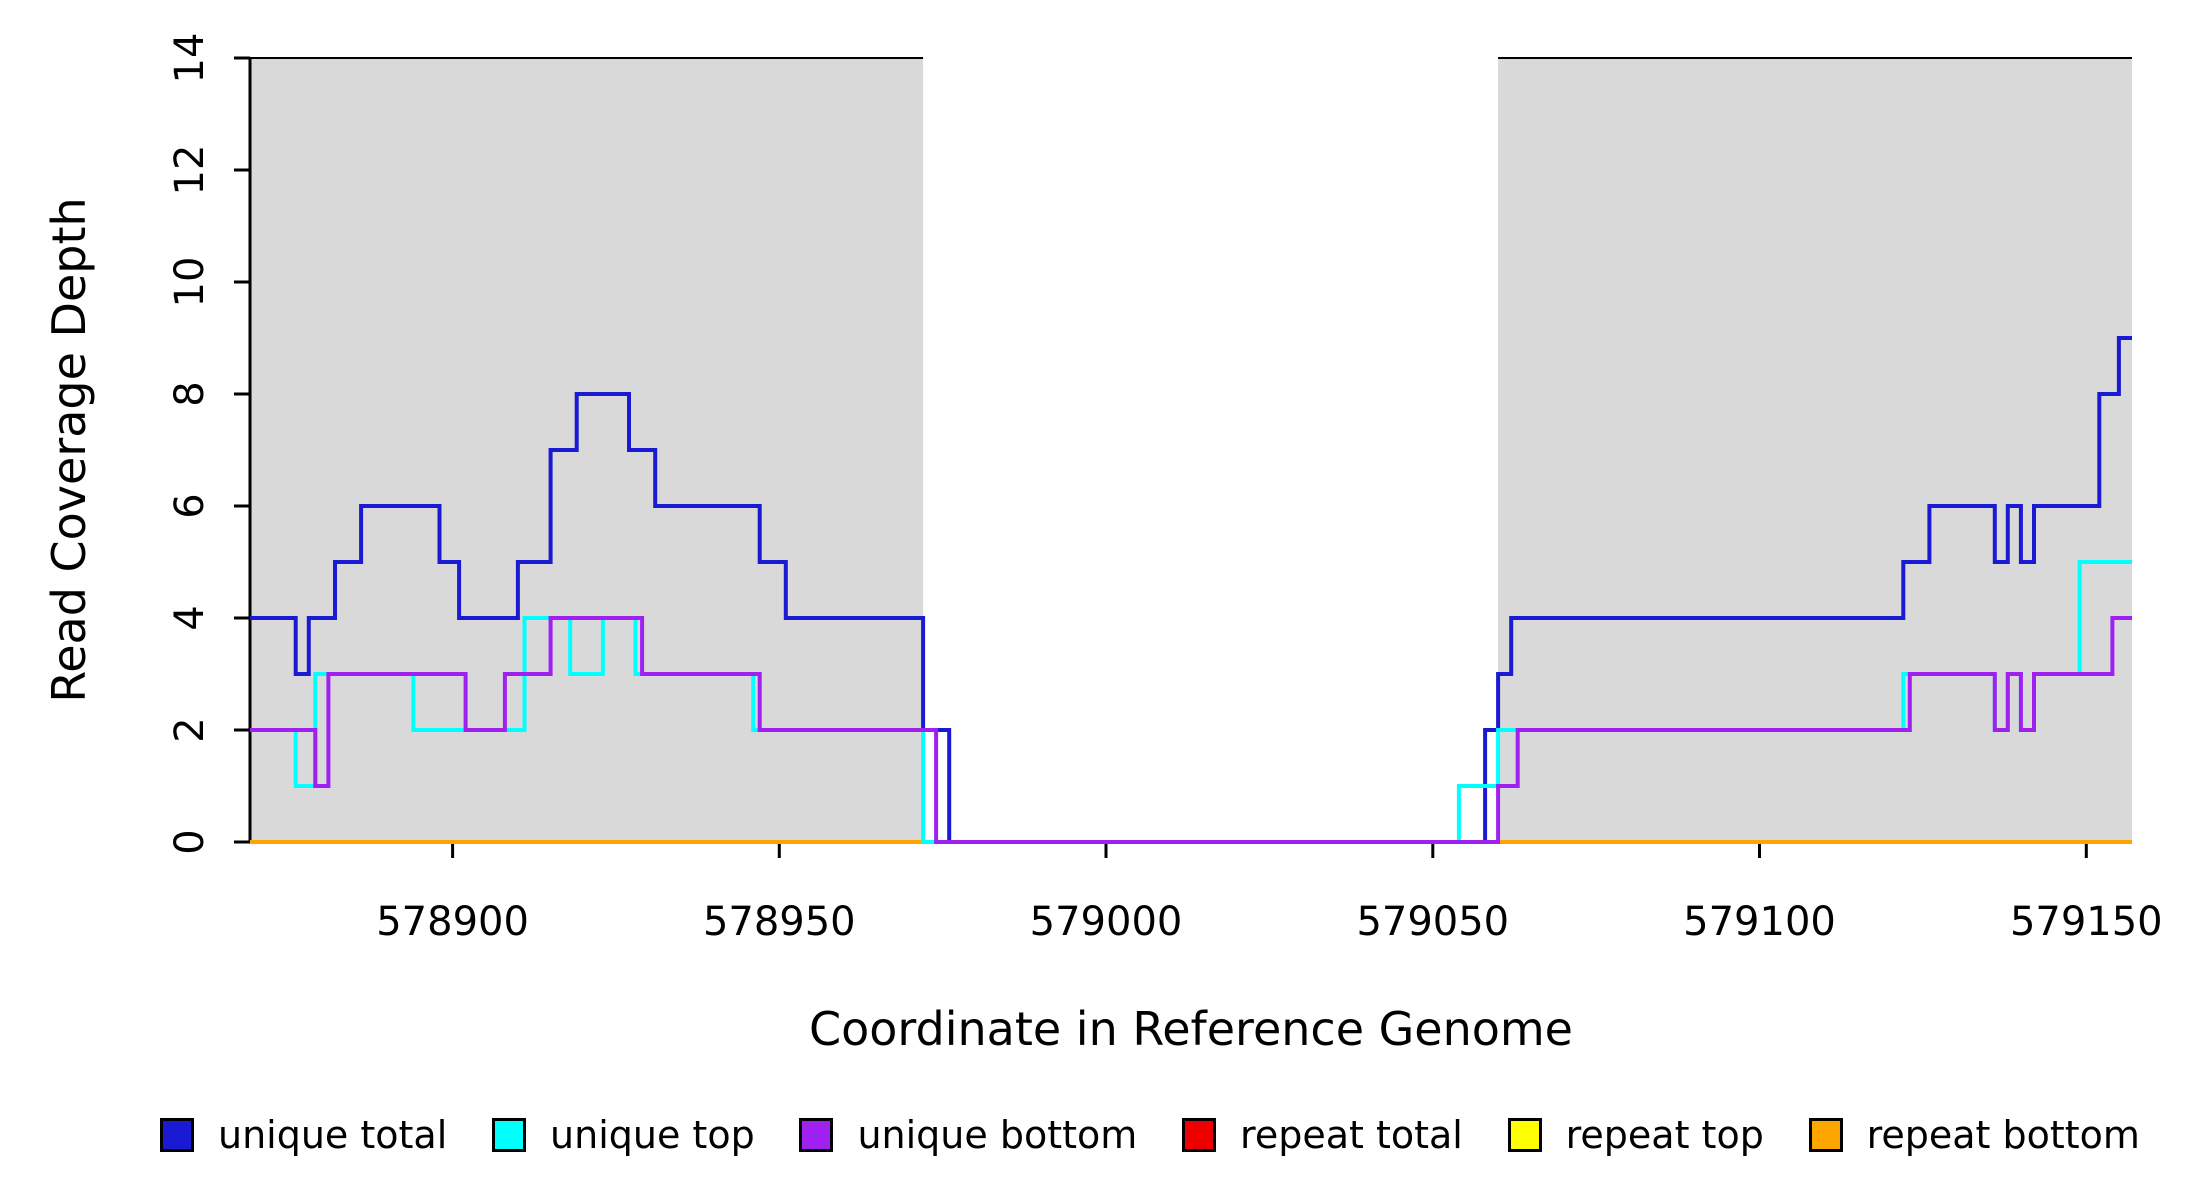  Describe the element at coordinates (452, 922) in the screenshot. I see `x-tick-label: 578900` at that location.